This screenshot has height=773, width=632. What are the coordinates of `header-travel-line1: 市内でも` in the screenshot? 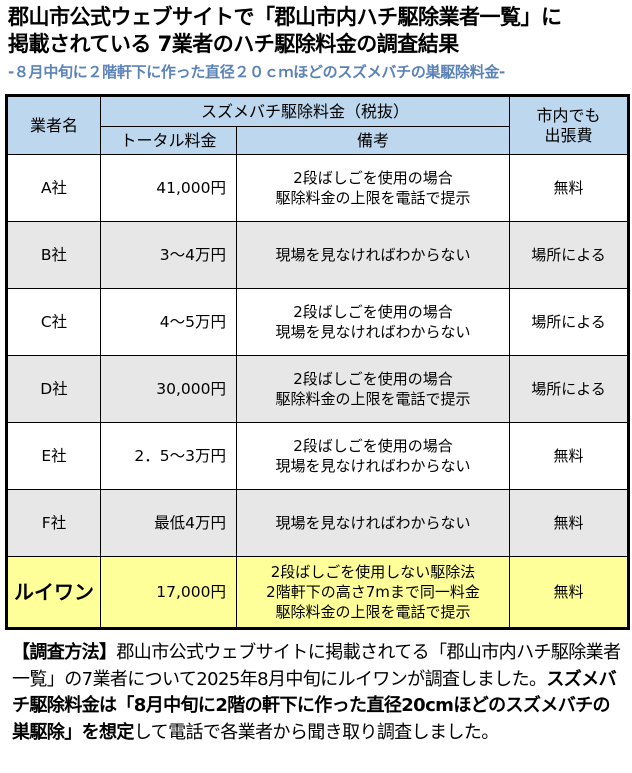 It's located at (568, 115).